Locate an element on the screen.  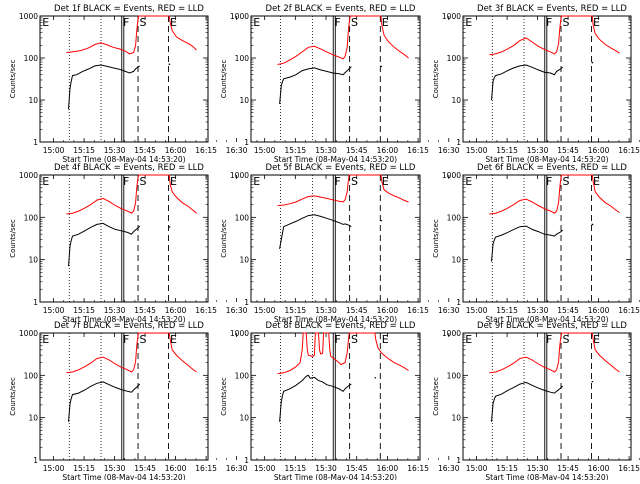
chart-title: Det 3f BLACK = Events, RED = LLD is located at coordinates (552, 9).